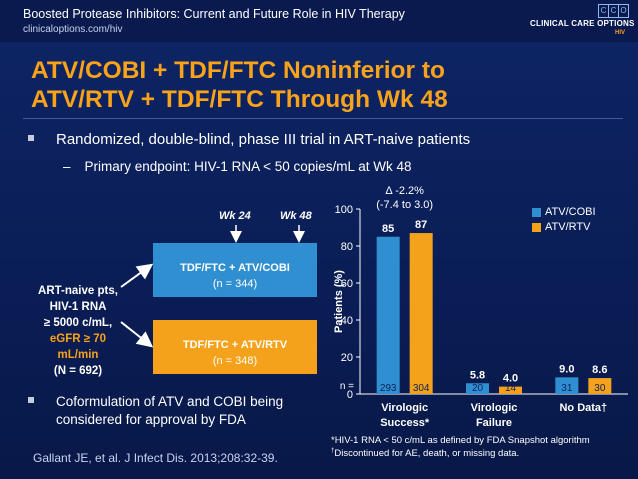  I want to click on bar-n-label: 304, so click(421, 388).